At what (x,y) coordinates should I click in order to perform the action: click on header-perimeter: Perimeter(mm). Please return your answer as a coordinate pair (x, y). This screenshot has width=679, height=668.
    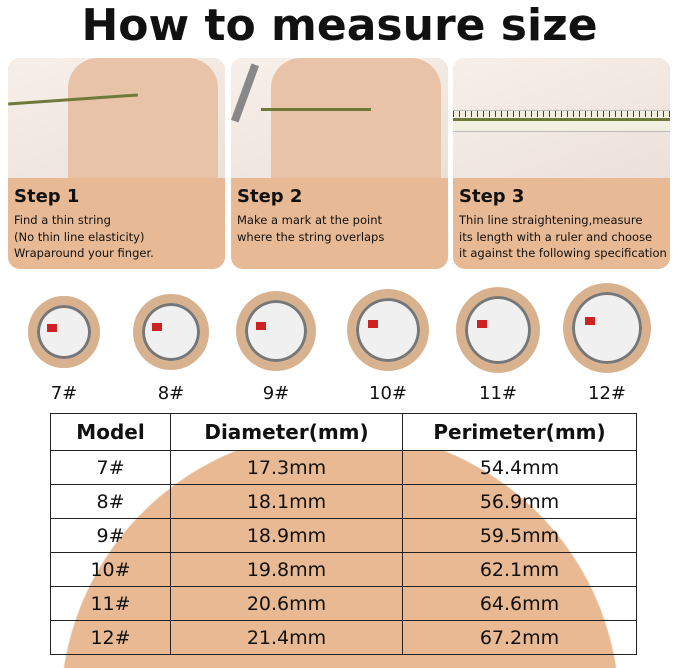
    Looking at the image, I should click on (519, 432).